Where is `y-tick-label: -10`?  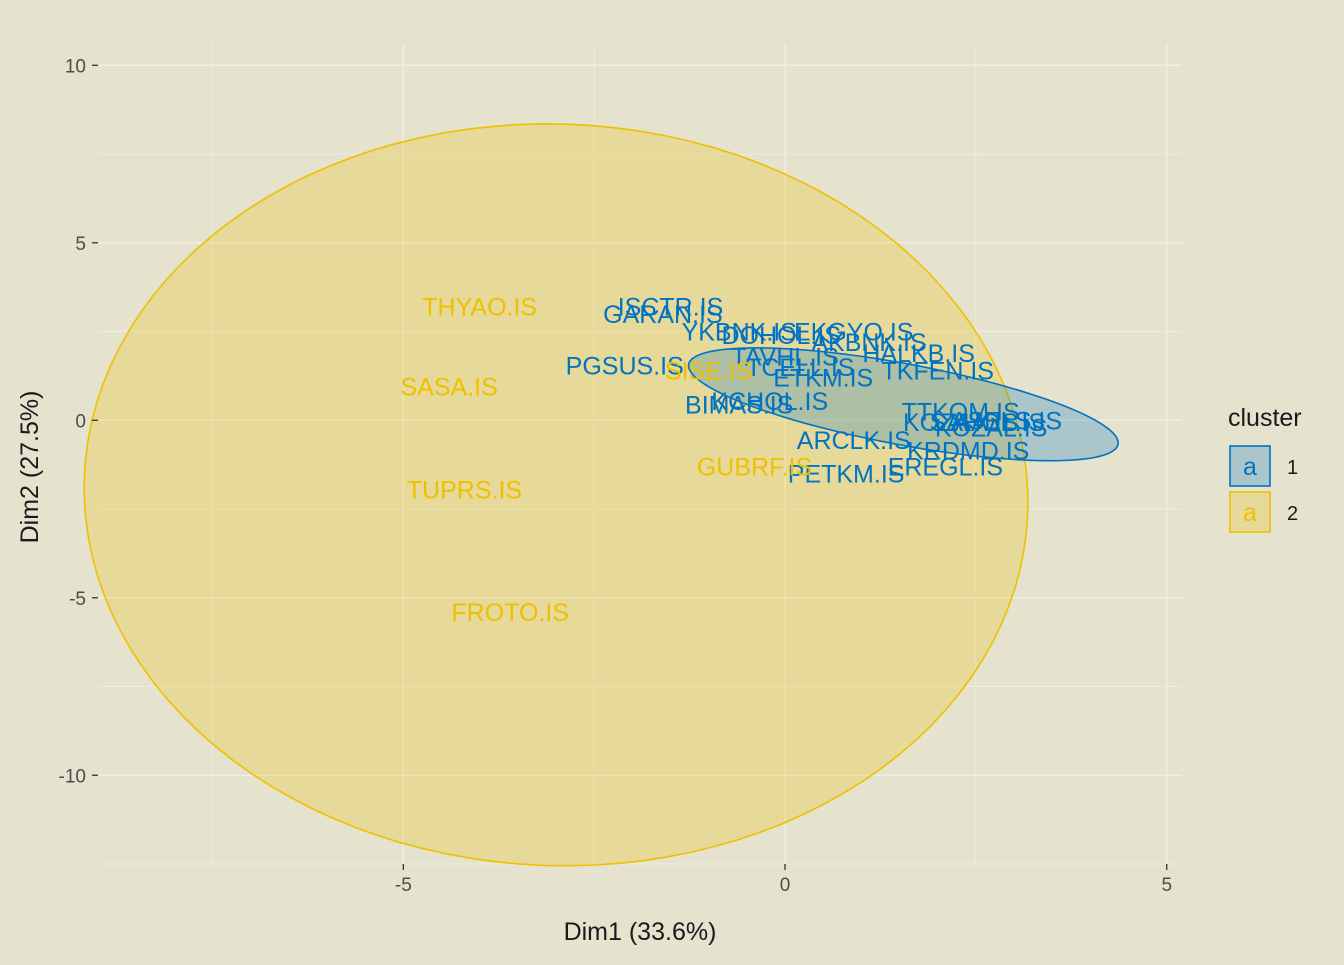 y-tick-label: -10 is located at coordinates (72, 776).